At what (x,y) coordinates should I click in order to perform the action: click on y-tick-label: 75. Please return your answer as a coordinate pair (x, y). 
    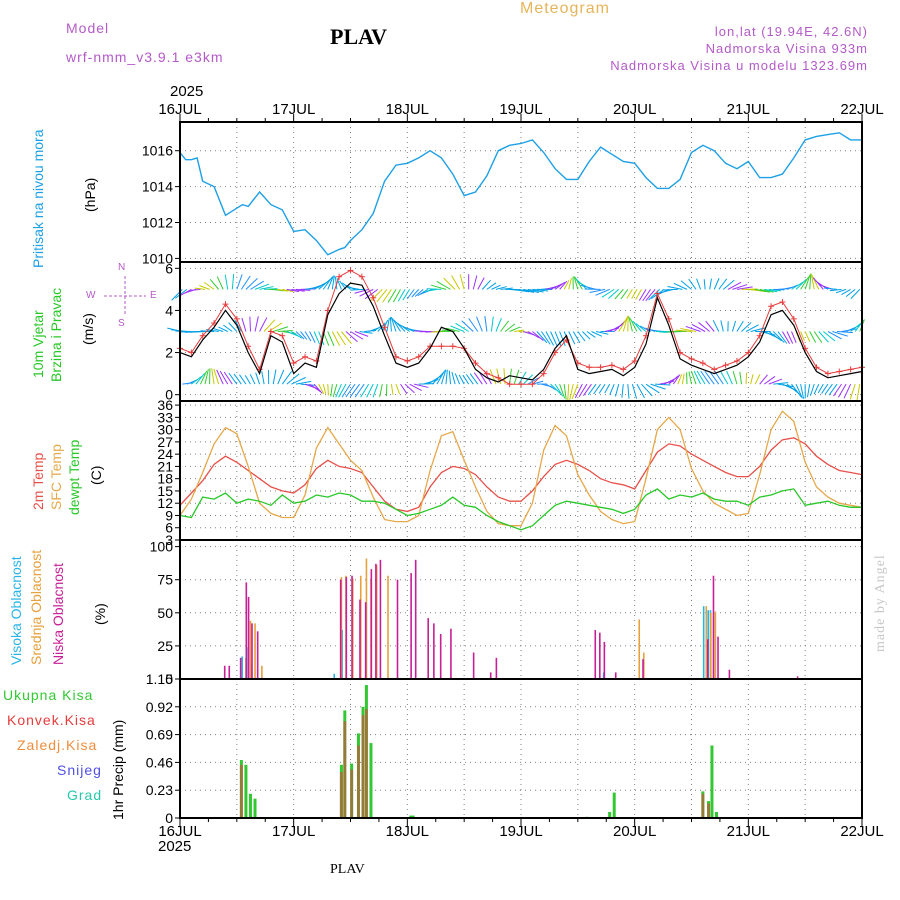
    Looking at the image, I should click on (165, 580).